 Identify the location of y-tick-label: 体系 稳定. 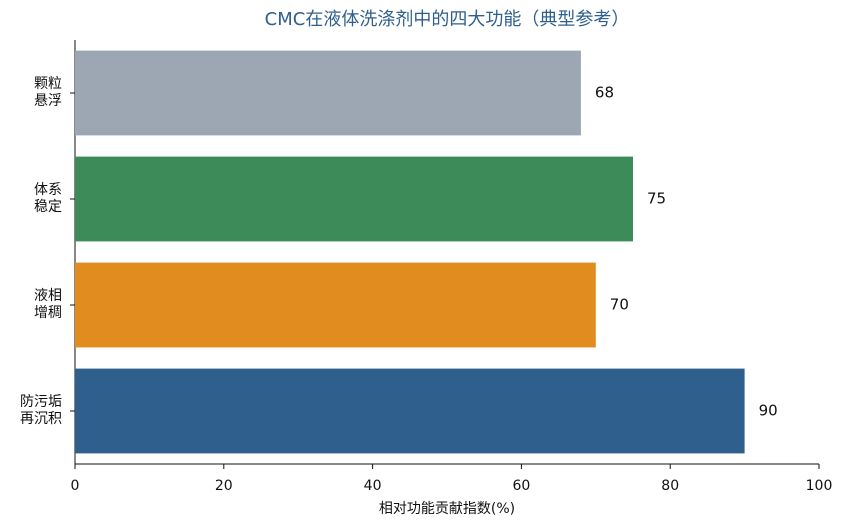
(48, 198).